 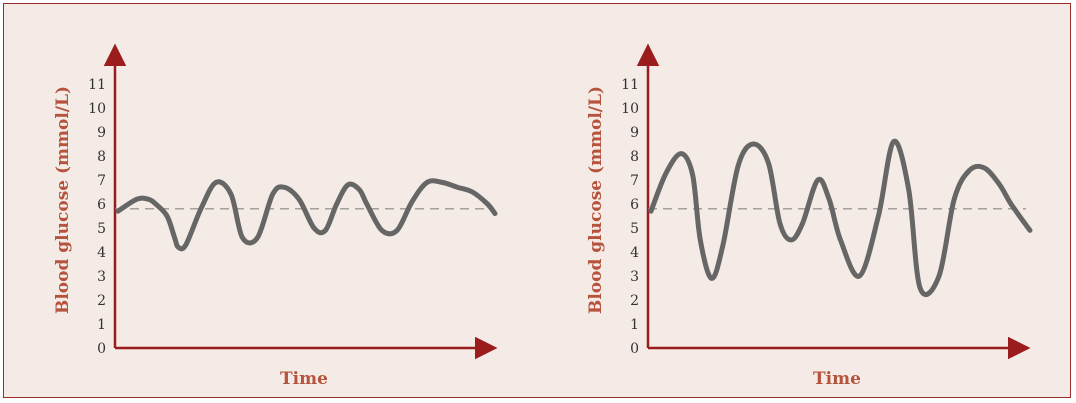 What do you see at coordinates (97, 217) in the screenshot?
I see `y-tick-labels-left: 0 1 2 3 4 5 6 7 8 9 10 11` at bounding box center [97, 217].